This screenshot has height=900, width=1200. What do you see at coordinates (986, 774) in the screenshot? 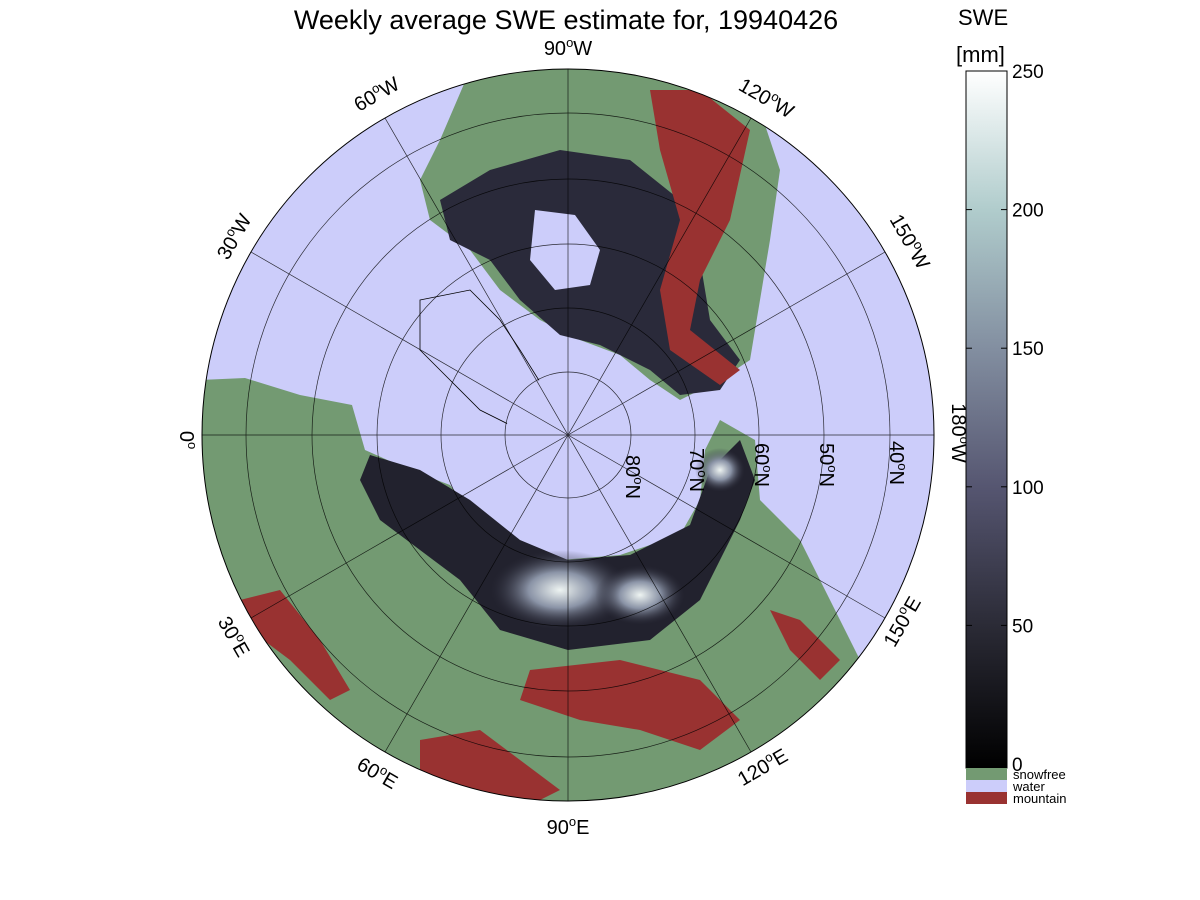
I see `legend-swatch-snowfree` at bounding box center [986, 774].